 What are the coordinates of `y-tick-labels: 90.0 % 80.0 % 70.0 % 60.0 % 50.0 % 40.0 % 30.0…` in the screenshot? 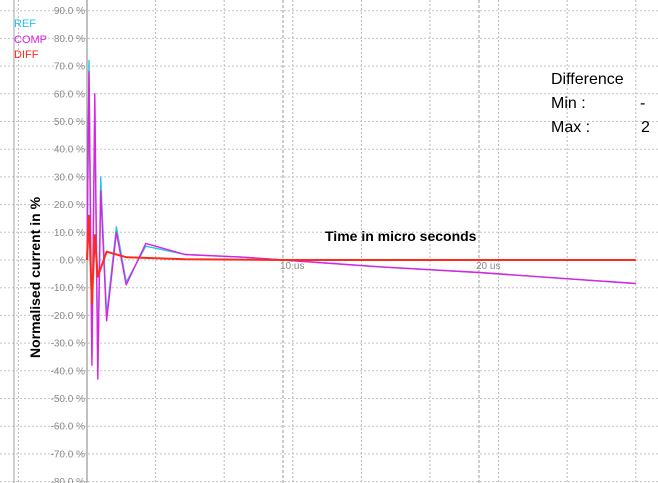 It's located at (68, 244).